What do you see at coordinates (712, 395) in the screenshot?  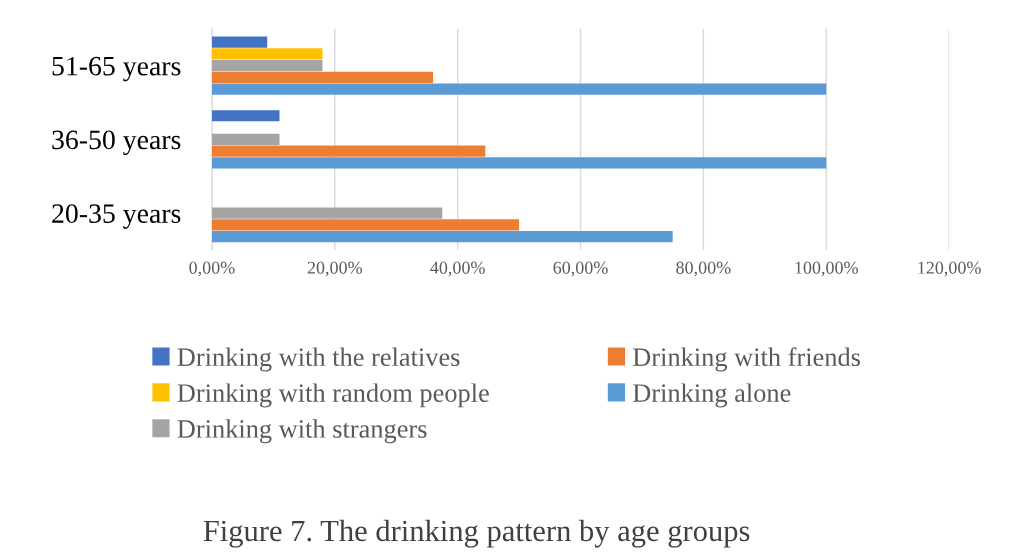 I see `legend-label: Drinking alone` at bounding box center [712, 395].